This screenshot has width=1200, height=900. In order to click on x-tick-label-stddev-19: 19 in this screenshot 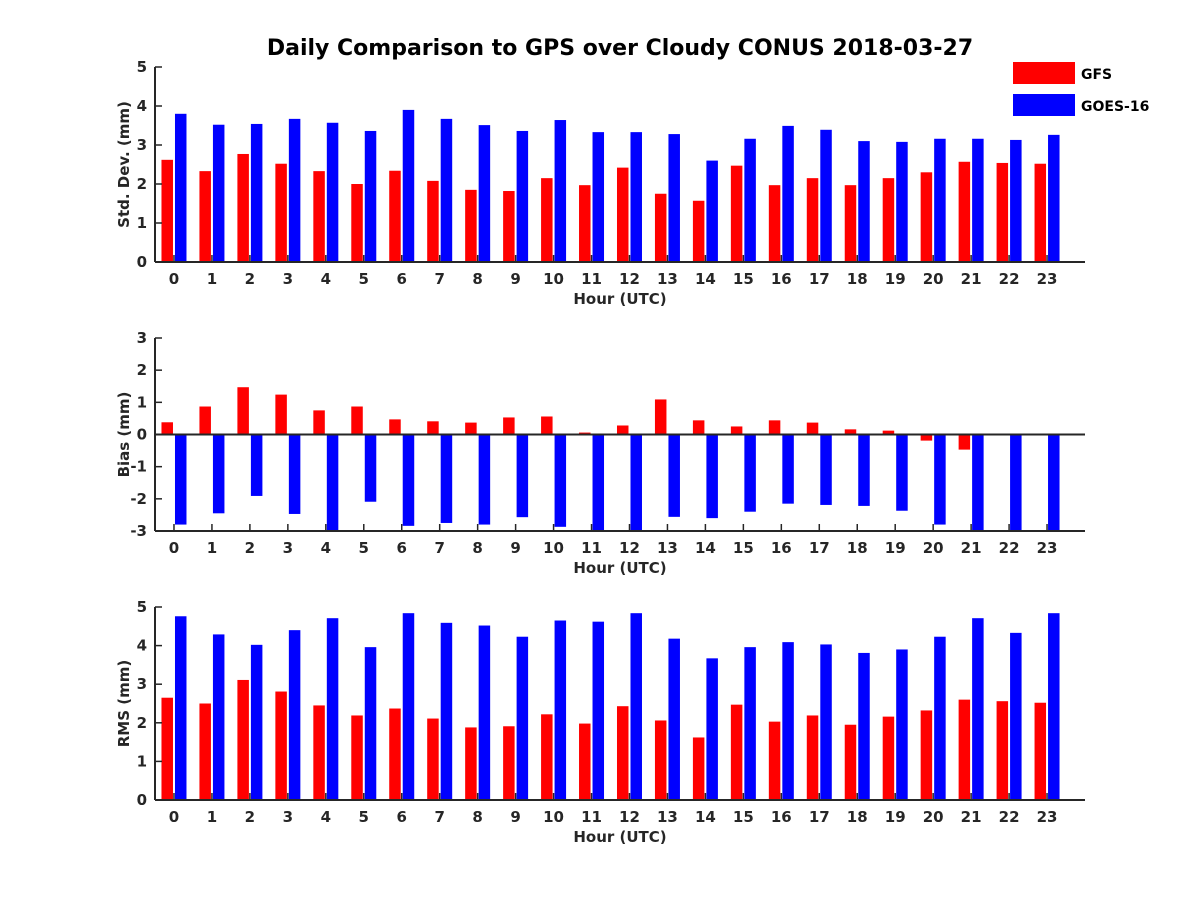, I will do `click(895, 279)`.